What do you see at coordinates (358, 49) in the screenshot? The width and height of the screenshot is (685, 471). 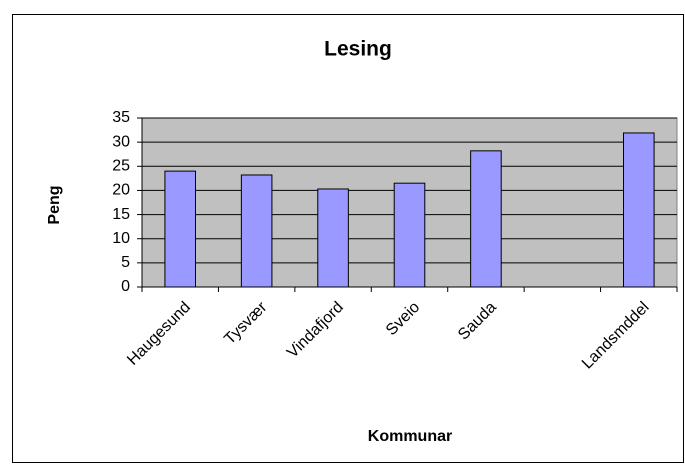 I see `chart-title: Lesing` at bounding box center [358, 49].